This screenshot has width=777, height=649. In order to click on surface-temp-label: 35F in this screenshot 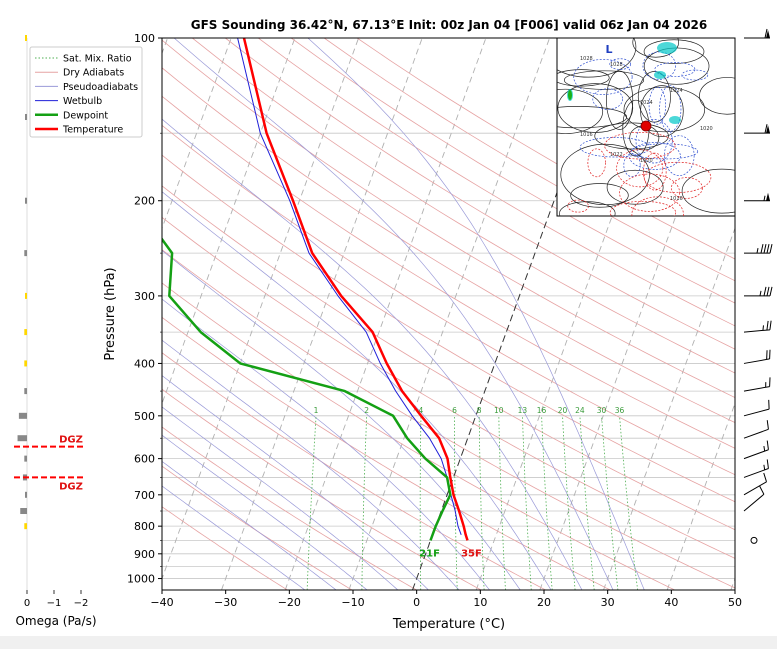, I will do `click(471, 553)`.